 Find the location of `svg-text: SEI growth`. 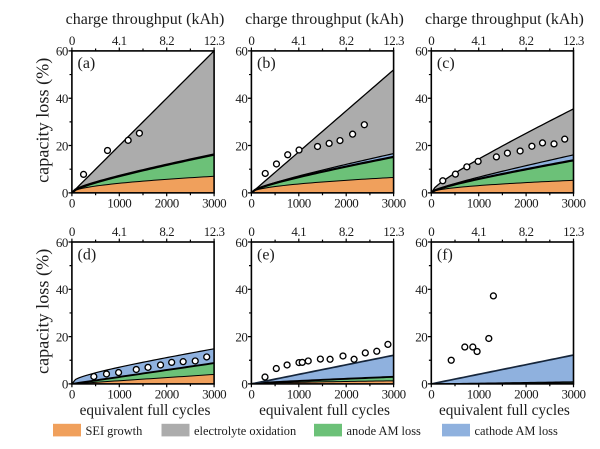

svg-text: SEI growth is located at coordinates (115, 431).